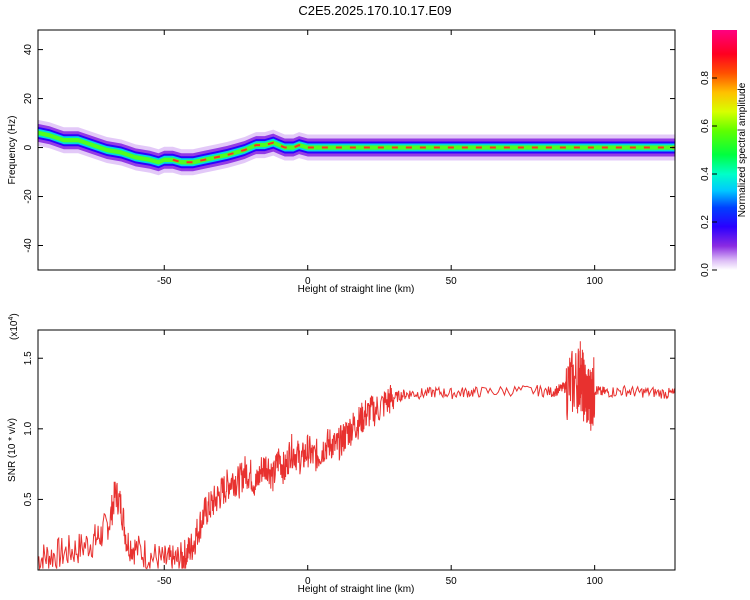  What do you see at coordinates (705, 126) in the screenshot?
I see `colorbar-tick-label: 0.6` at bounding box center [705, 126].